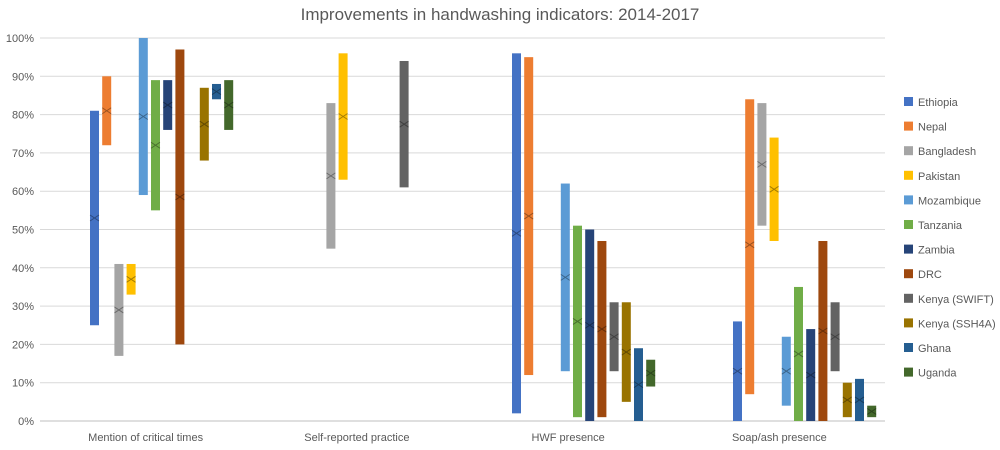  Describe the element at coordinates (23, 192) in the screenshot. I see `y-tick-label: 60%` at that location.